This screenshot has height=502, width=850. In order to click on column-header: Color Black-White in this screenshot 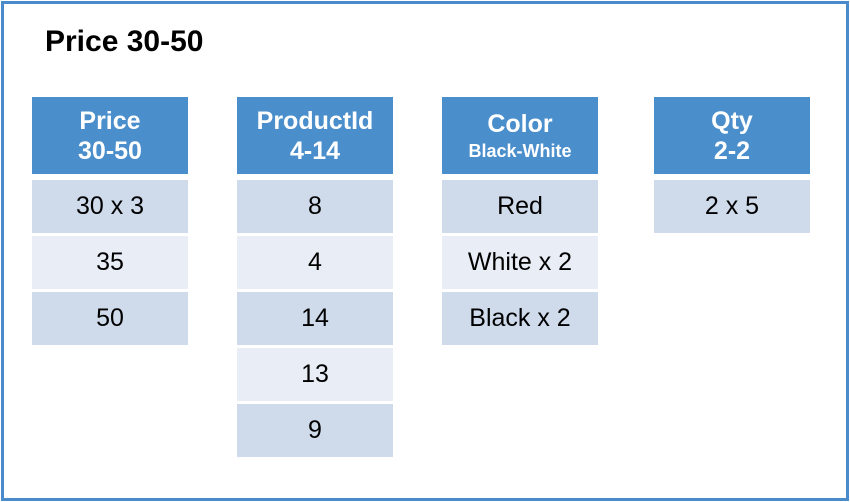, I will do `click(520, 135)`.